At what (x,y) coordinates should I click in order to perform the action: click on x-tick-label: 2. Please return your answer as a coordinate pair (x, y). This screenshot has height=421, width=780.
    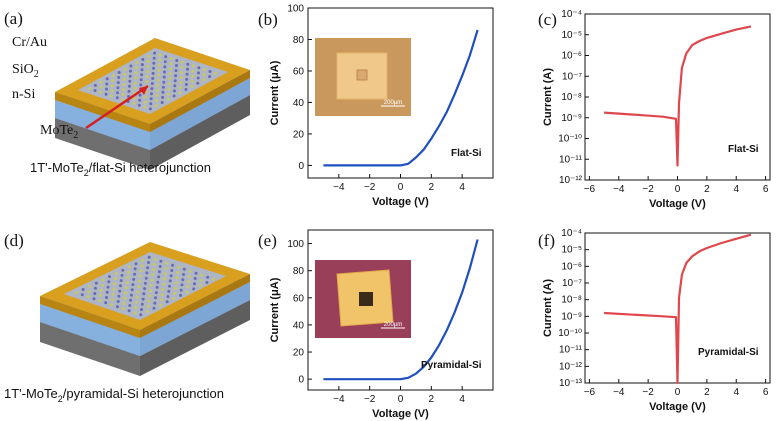
    Looking at the image, I should click on (432, 399).